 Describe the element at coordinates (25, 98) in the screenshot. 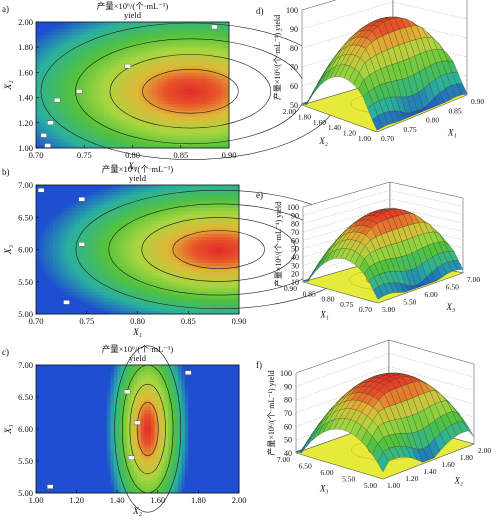

I see `y-tick-label: 1.40` at that location.